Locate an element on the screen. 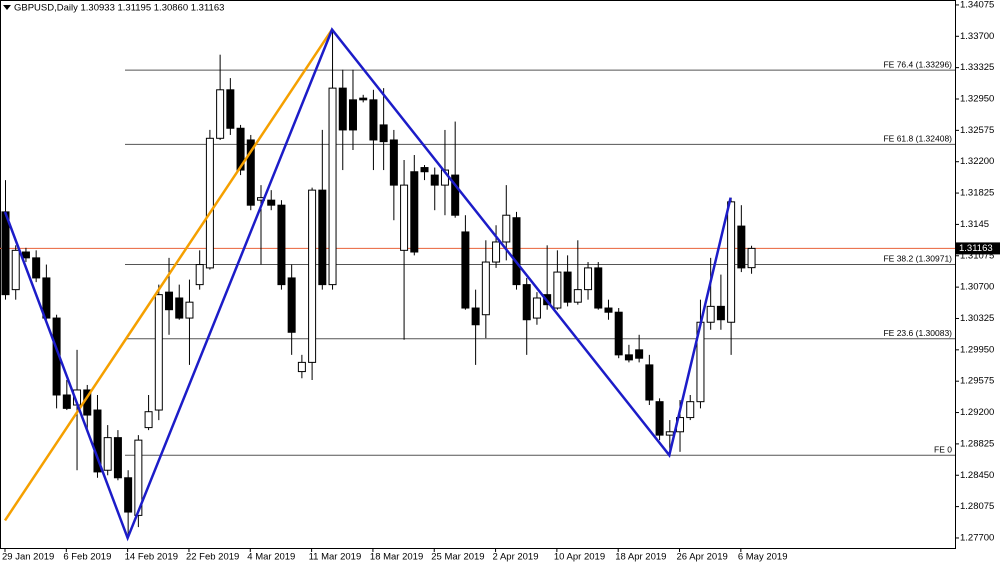 The image size is (1000, 563). y-tick-label: 1.32200 is located at coordinates (977, 161).